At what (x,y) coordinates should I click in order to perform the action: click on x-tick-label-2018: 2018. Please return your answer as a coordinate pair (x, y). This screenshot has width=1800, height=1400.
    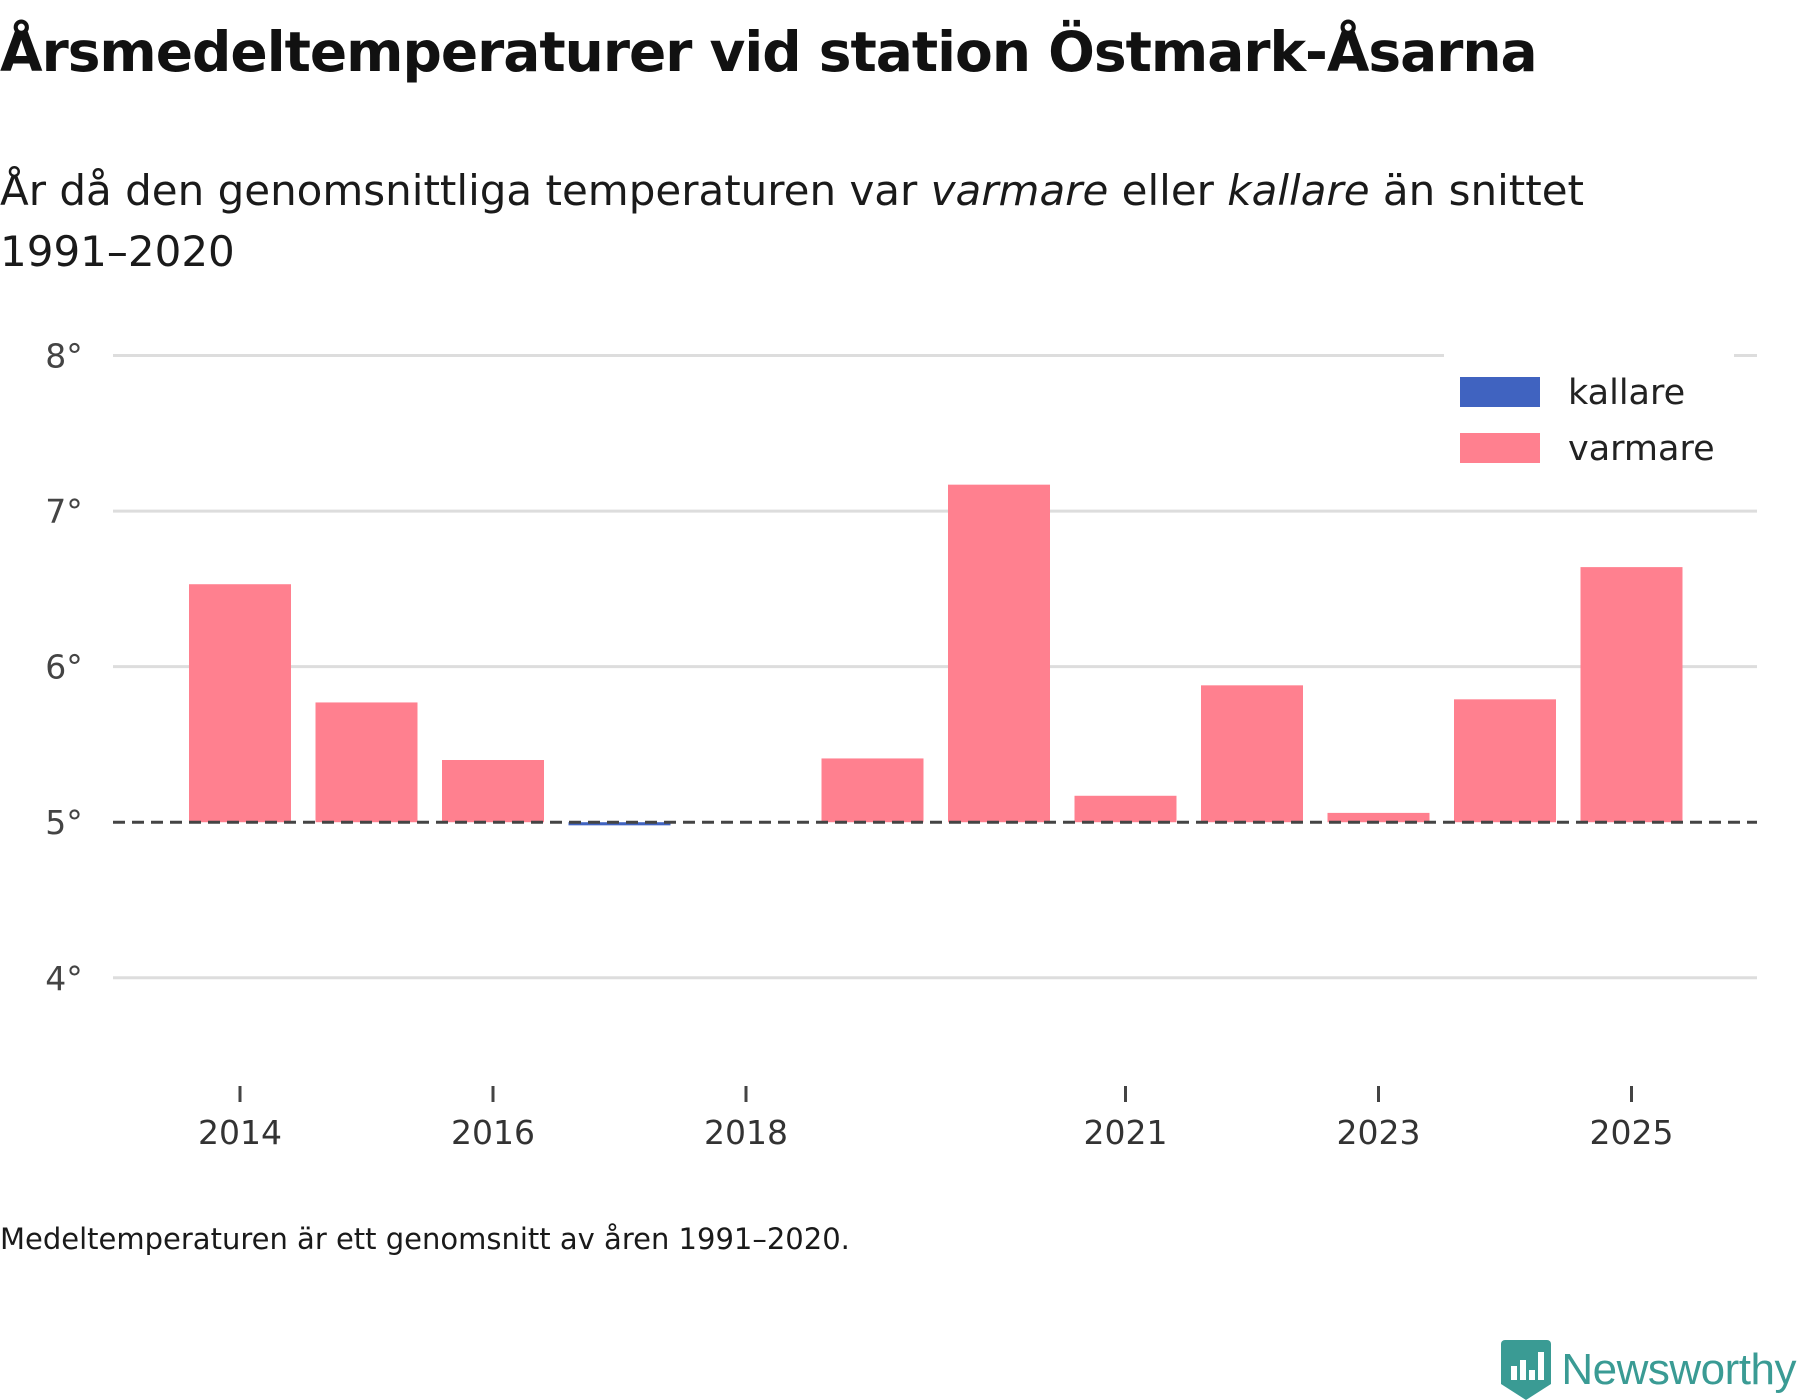
    Looking at the image, I should click on (746, 1132).